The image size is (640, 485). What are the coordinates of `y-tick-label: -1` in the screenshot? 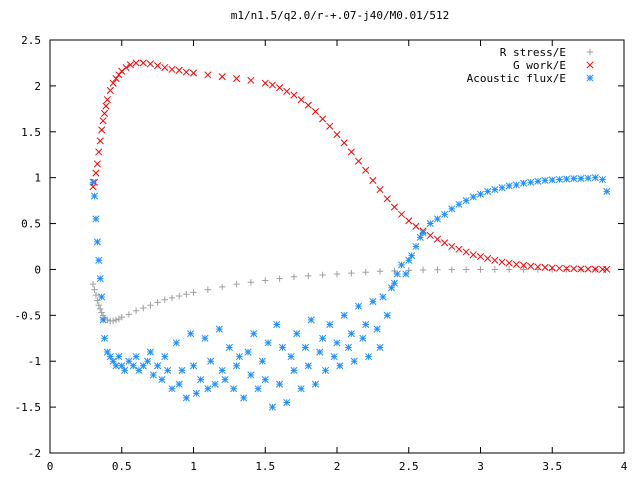 It's located at (34, 361).